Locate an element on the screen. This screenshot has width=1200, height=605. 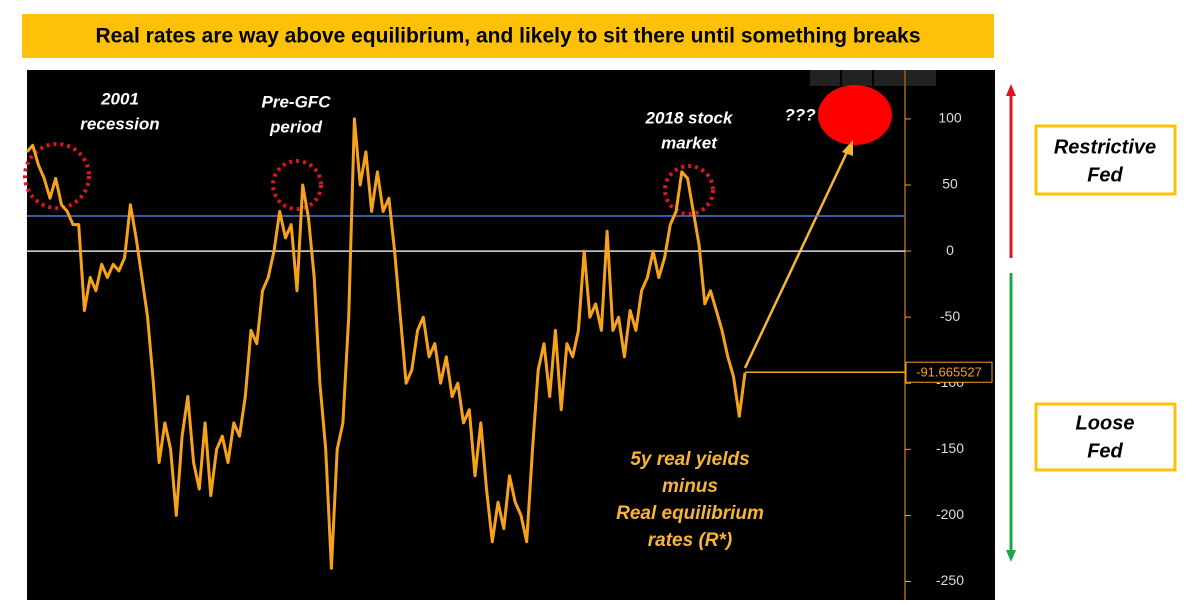
annotation: market is located at coordinates (689, 142).